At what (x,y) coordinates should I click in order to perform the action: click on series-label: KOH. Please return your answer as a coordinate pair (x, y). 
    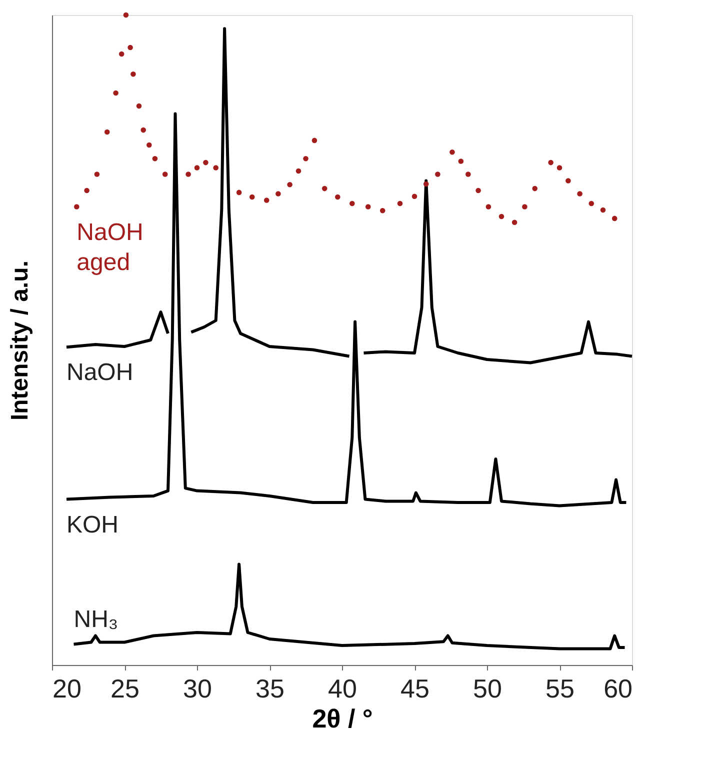
    Looking at the image, I should click on (92, 524).